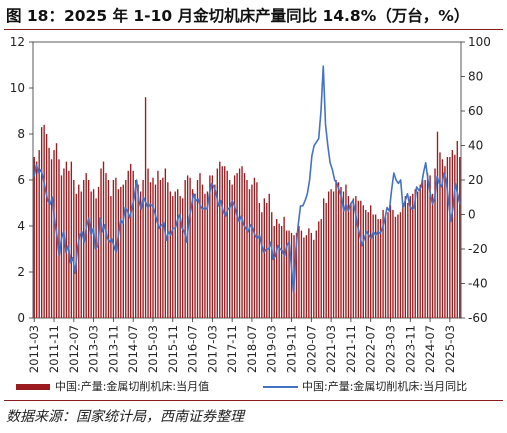 Image resolution: width=507 pixels, height=433 pixels. I want to click on x-tick-label: 2011-03, so click(34, 349).